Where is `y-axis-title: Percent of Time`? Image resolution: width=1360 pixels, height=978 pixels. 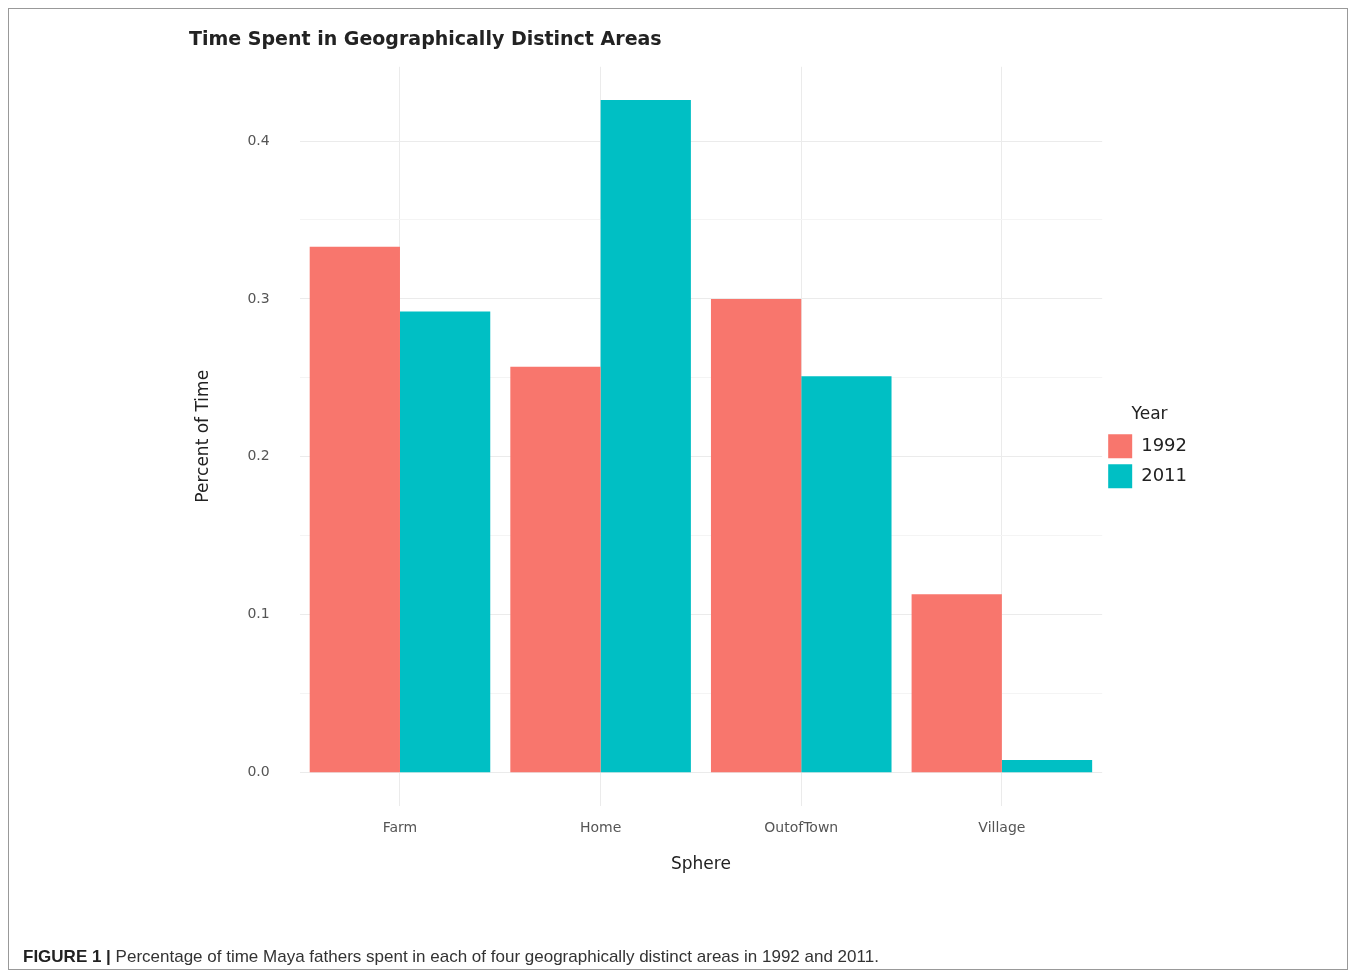 y-axis-title: Percent of Time is located at coordinates (201, 436).